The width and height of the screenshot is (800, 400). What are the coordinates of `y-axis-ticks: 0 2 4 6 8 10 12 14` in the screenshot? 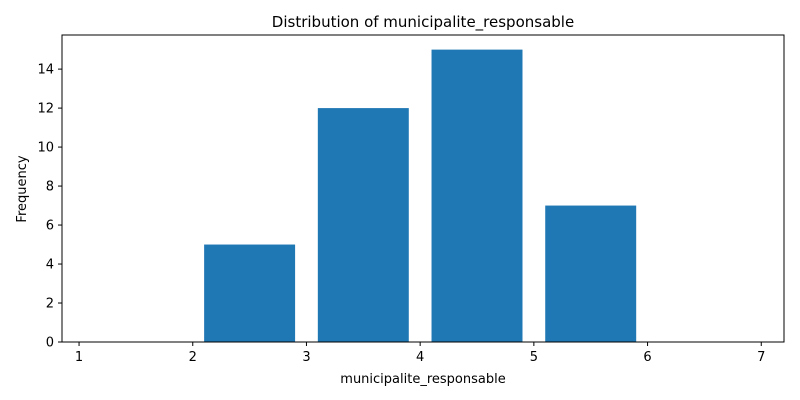 It's located at (49, 207).